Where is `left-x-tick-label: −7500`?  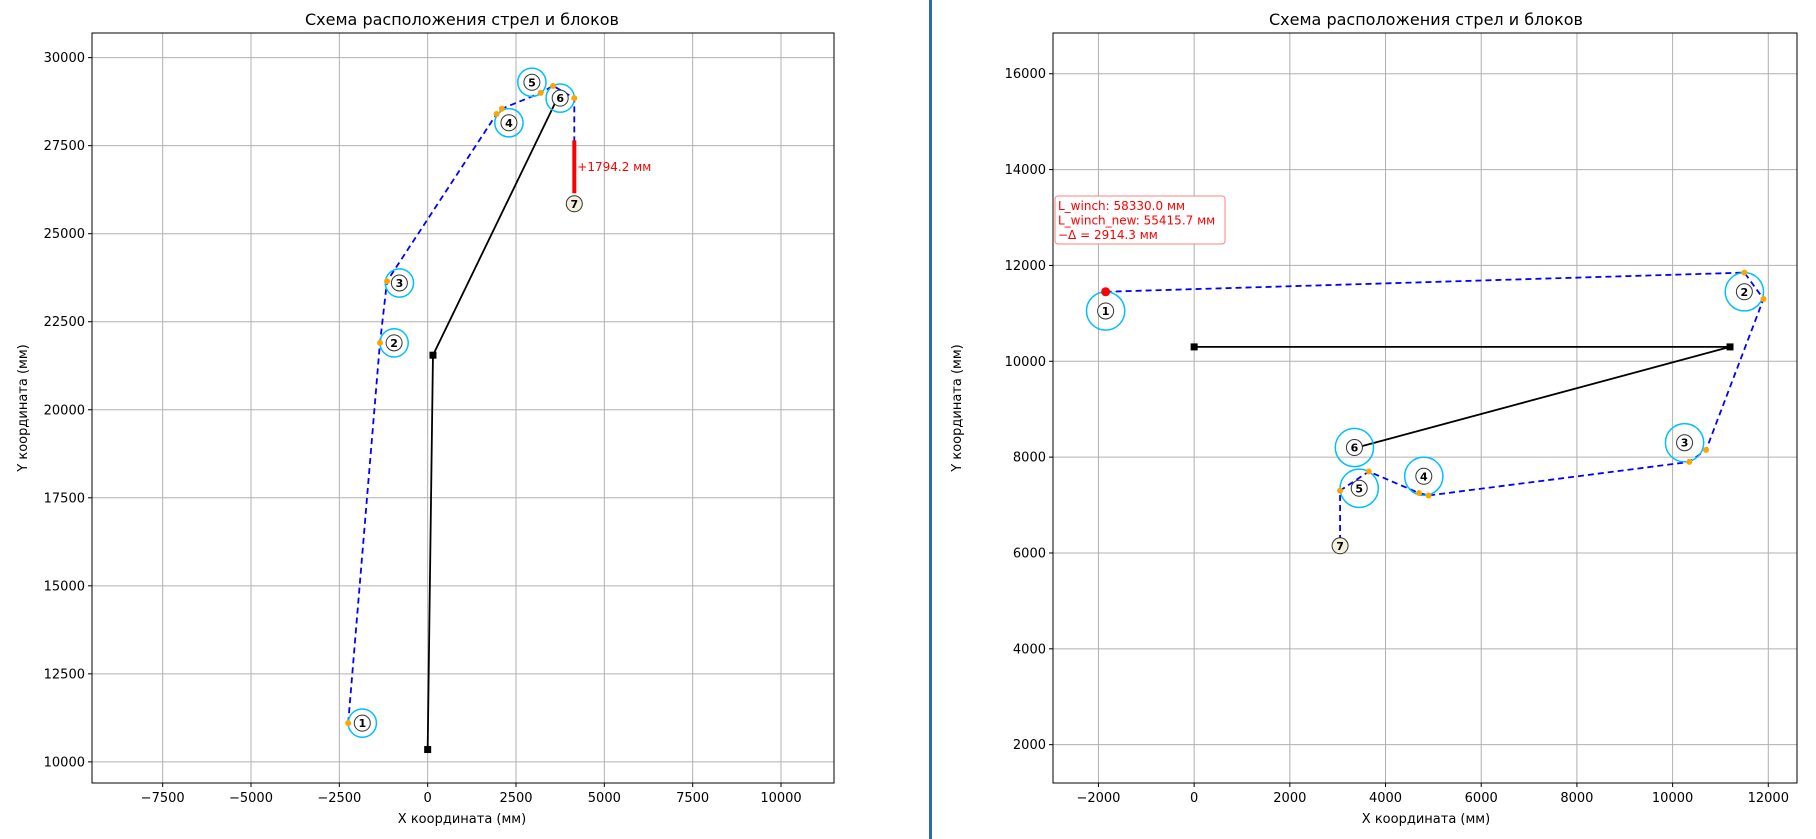 left-x-tick-label: −7500 is located at coordinates (163, 798).